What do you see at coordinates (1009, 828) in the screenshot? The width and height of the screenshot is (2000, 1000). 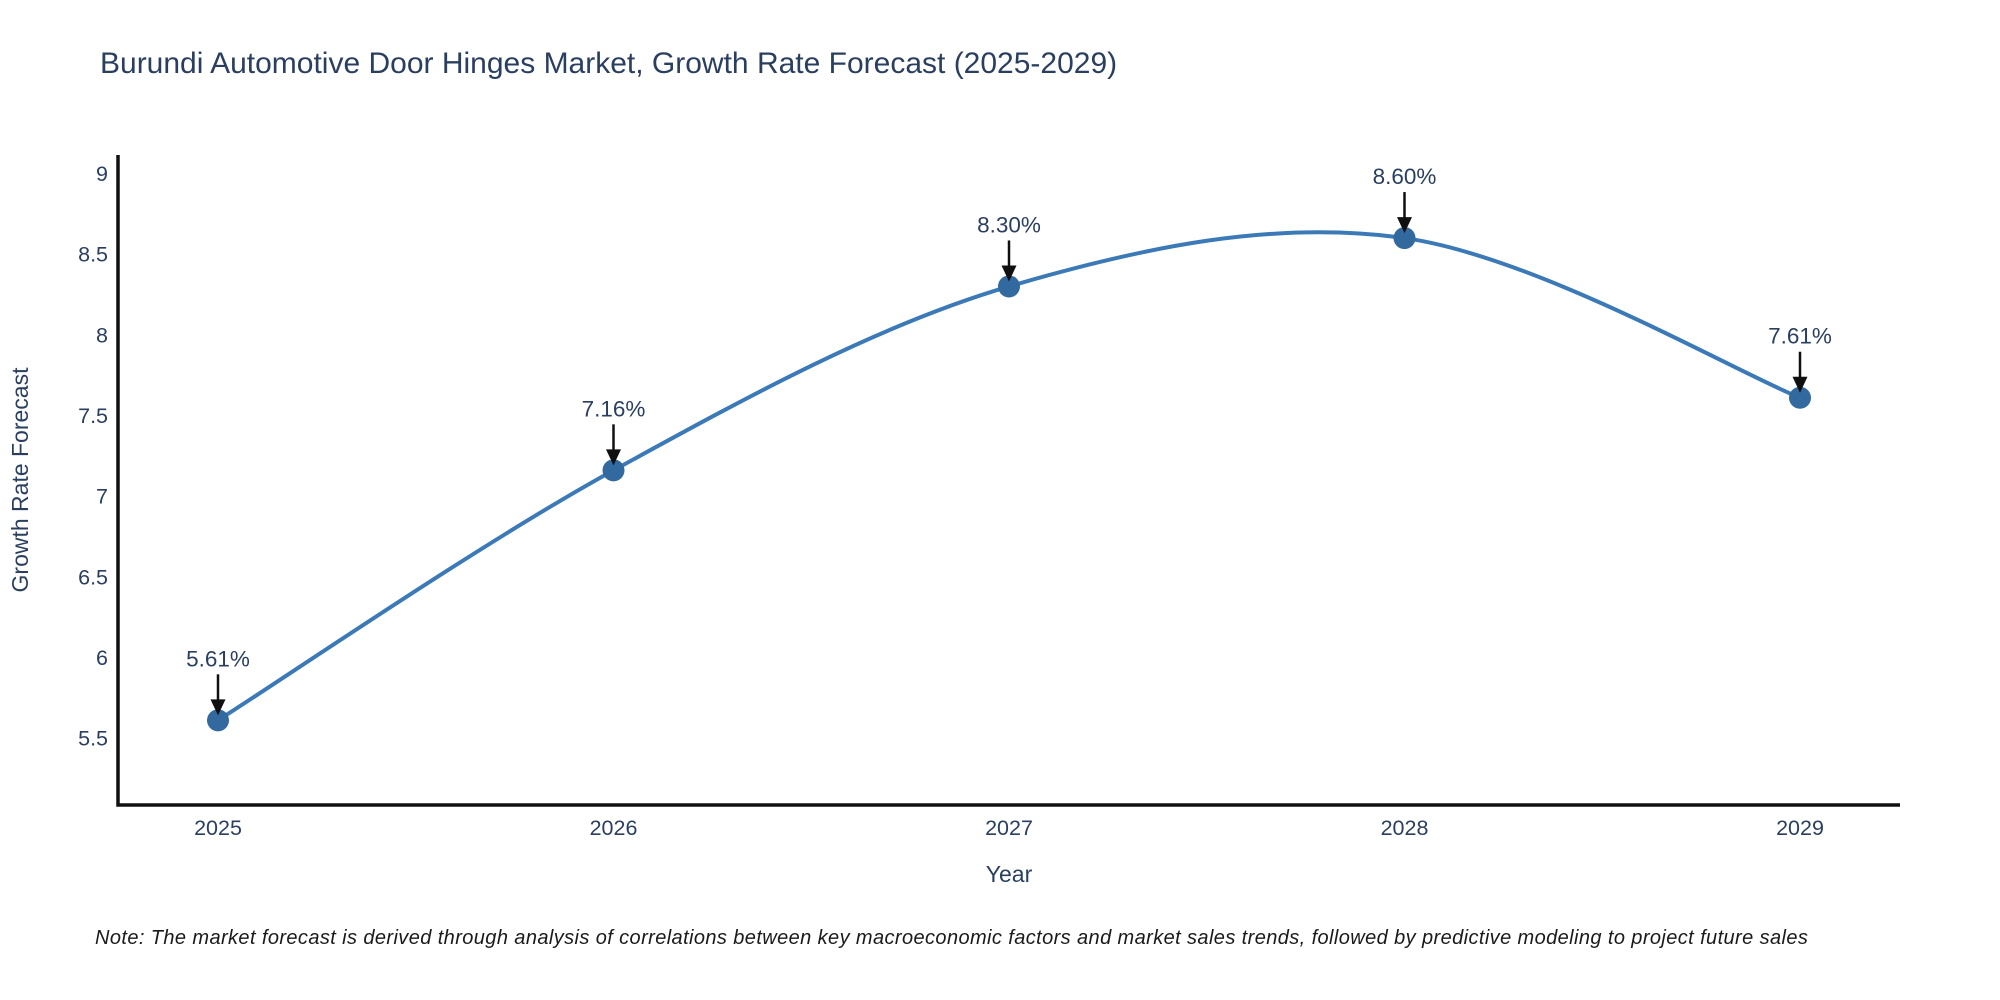 I see `x-tick-label: 2027` at bounding box center [1009, 828].